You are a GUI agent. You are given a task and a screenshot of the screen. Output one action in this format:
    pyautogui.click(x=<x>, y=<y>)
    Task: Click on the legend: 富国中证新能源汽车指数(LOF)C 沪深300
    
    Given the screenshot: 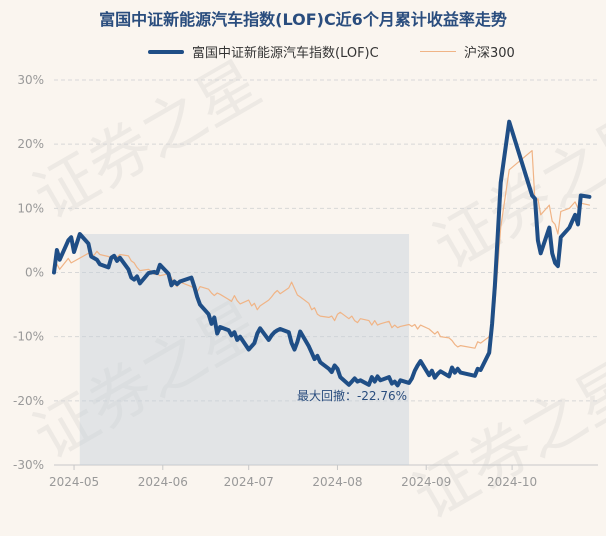 What is the action you would take?
    pyautogui.click(x=303, y=53)
    